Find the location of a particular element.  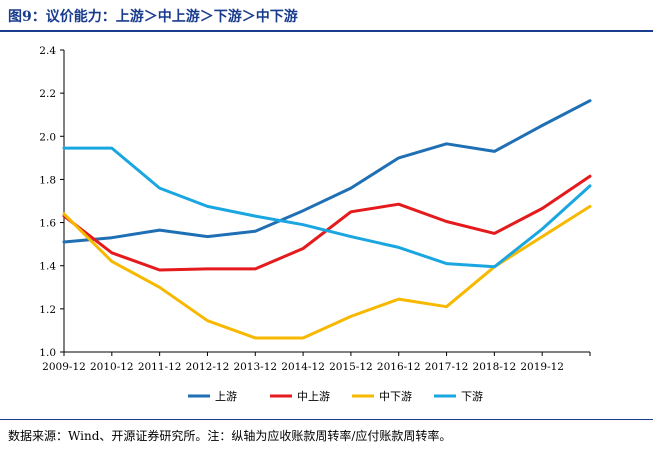

x-tick-label: 2010-12 is located at coordinates (112, 367).